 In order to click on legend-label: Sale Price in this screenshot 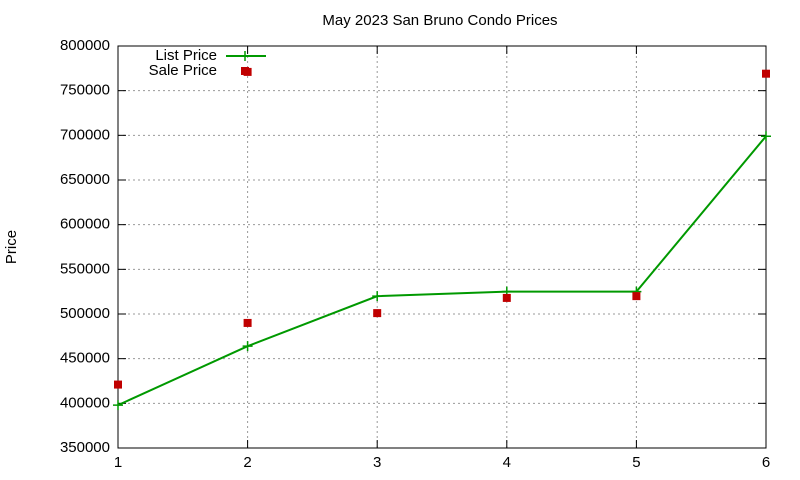, I will do `click(183, 70)`.